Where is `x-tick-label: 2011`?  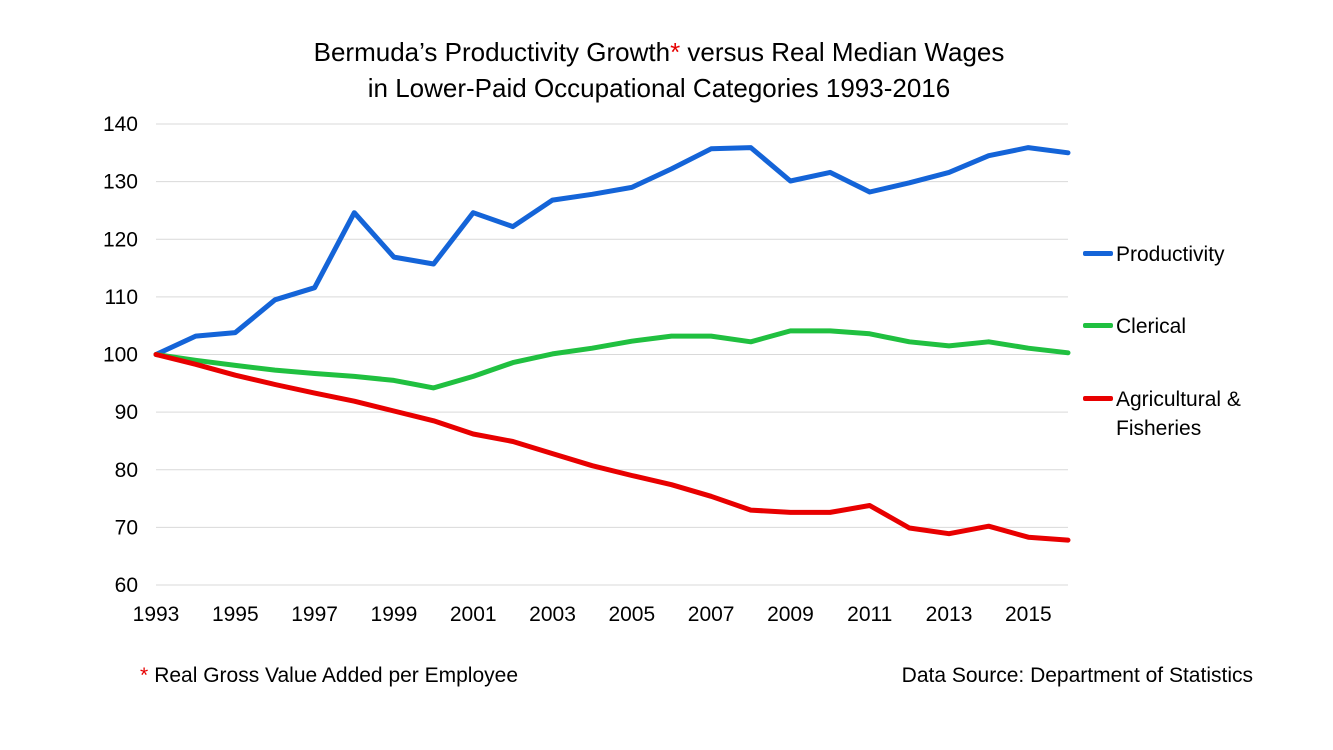
x-tick-label: 2011 is located at coordinates (869, 614).